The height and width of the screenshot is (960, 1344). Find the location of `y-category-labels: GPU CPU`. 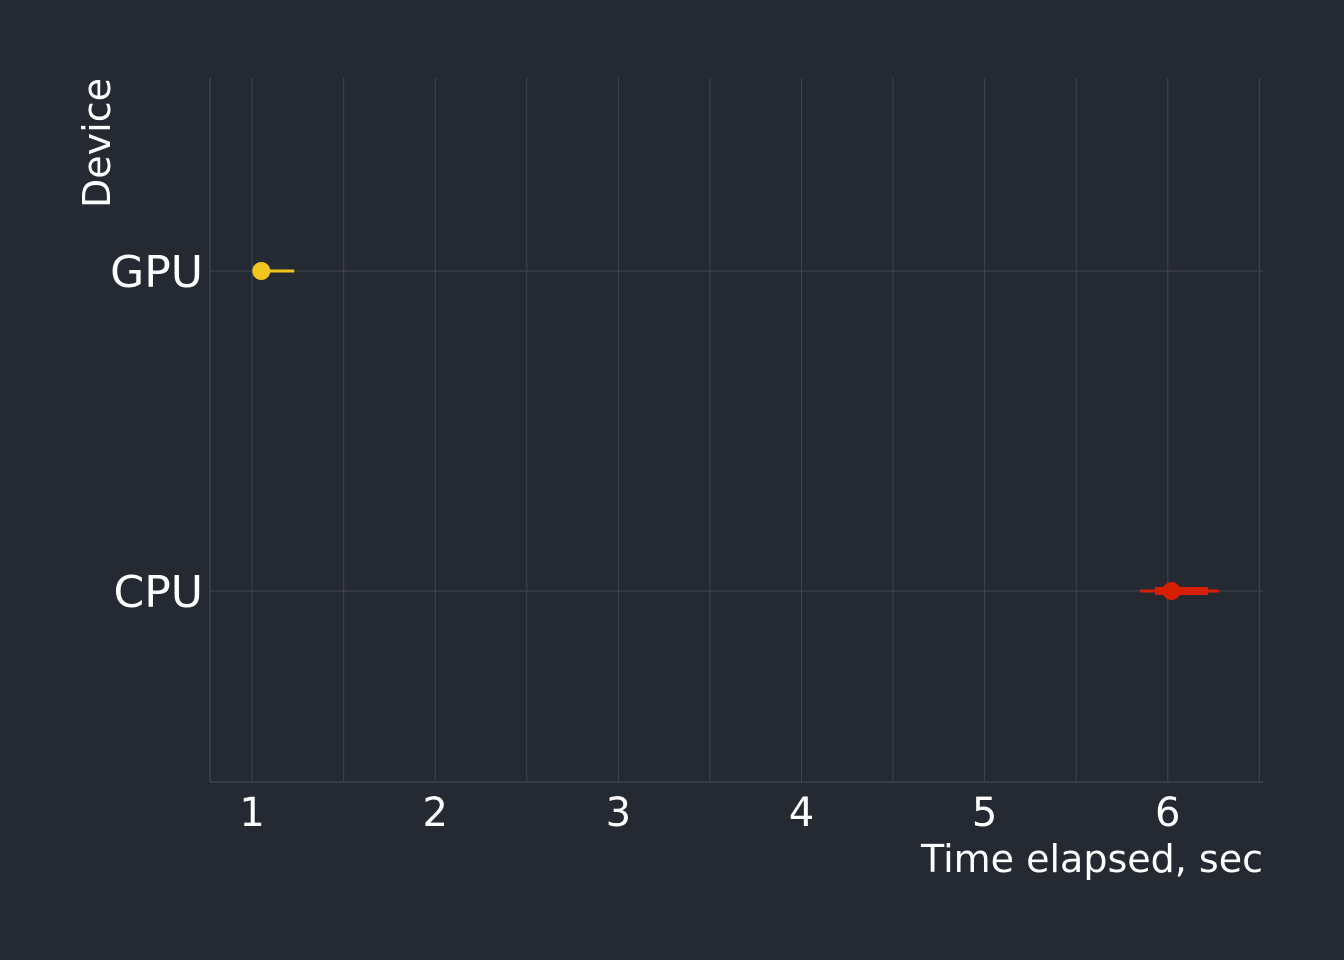

y-category-labels: GPU CPU is located at coordinates (156, 432).